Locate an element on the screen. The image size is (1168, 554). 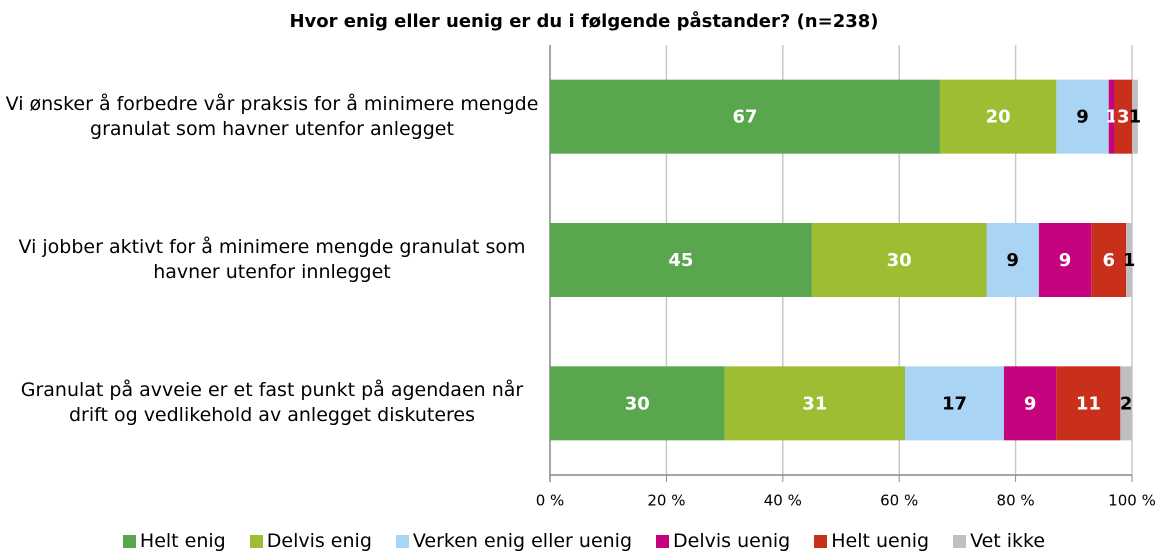
legend-item: Delvis enig is located at coordinates (310, 541).